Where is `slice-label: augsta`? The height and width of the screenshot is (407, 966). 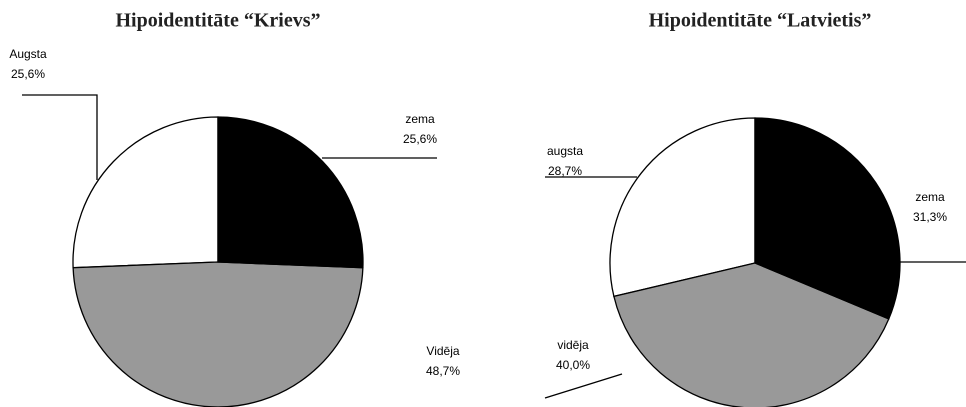
slice-label: augsta is located at coordinates (565, 151).